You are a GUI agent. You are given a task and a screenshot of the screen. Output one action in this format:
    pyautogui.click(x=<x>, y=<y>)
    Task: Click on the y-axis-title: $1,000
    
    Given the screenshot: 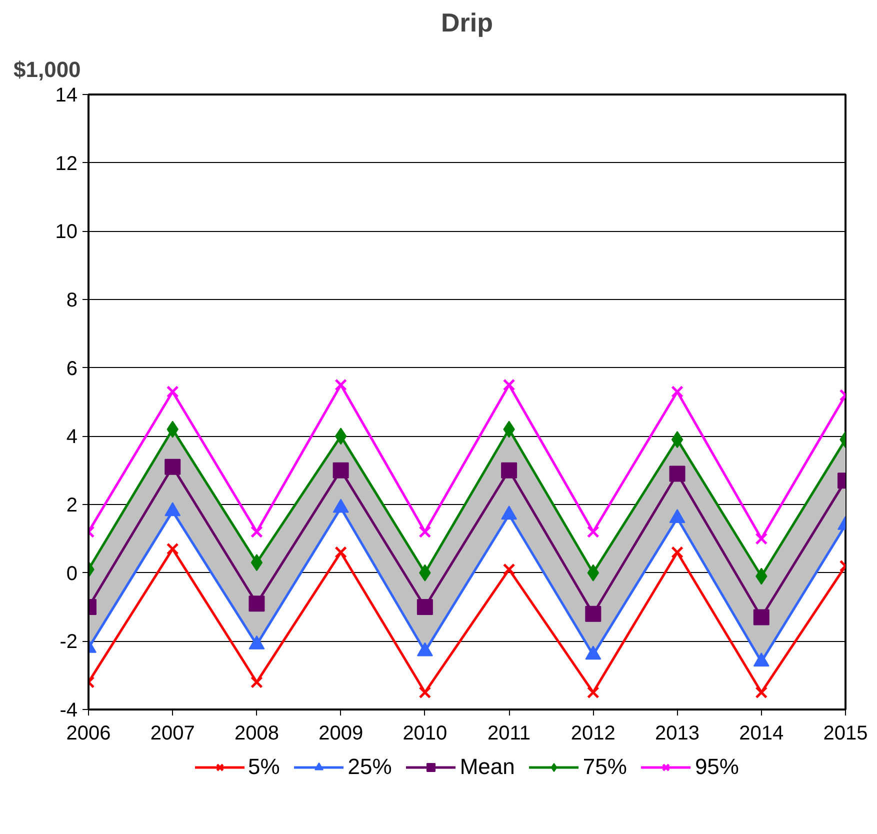 What is the action you would take?
    pyautogui.click(x=47, y=69)
    